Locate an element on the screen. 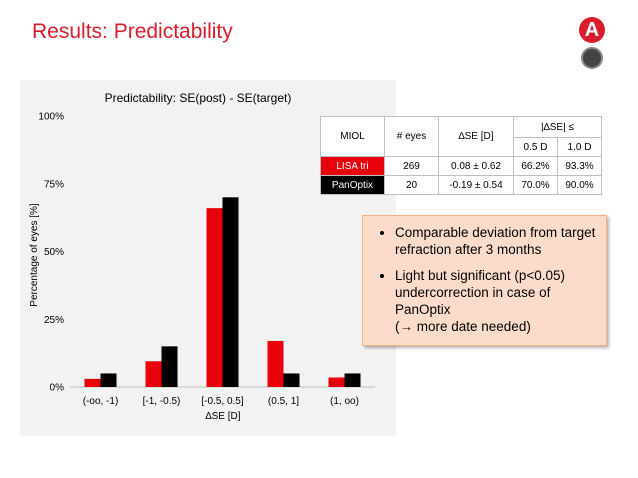 The height and width of the screenshot is (478, 638). table-header-row: MIOL # eyes ∆SE [D] |∆SE| ≤ is located at coordinates (461, 136).